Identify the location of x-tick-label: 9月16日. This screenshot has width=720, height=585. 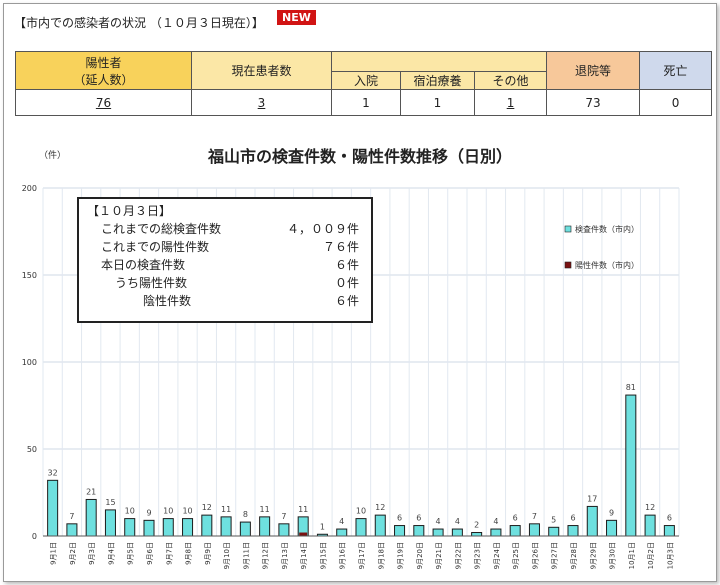
(343, 555).